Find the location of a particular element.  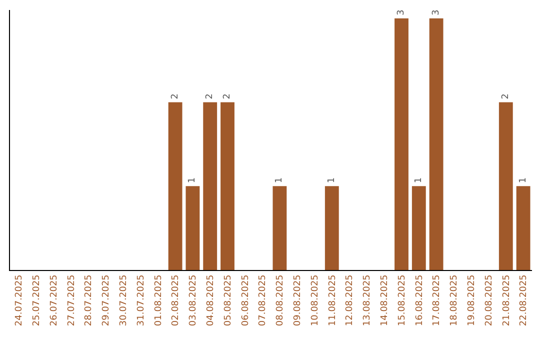

x-tick-label: 30.07.2025 is located at coordinates (124, 300).